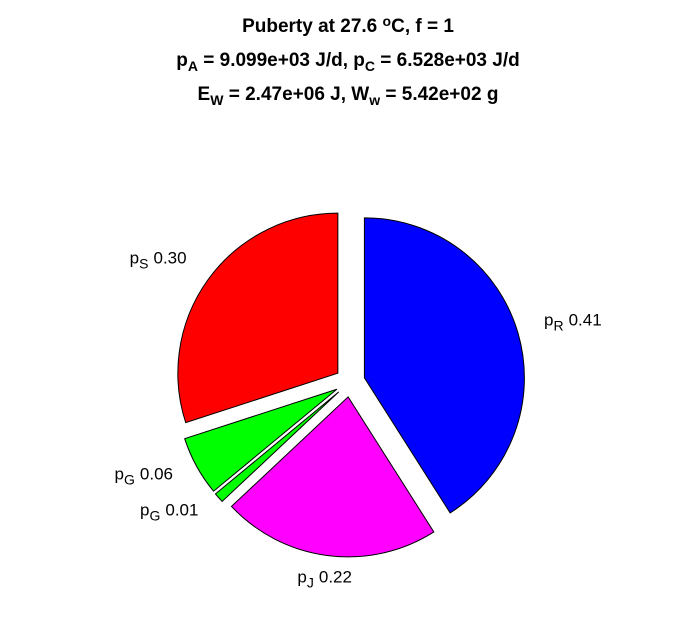  I want to click on label-value: 0.06, so click(156, 473).